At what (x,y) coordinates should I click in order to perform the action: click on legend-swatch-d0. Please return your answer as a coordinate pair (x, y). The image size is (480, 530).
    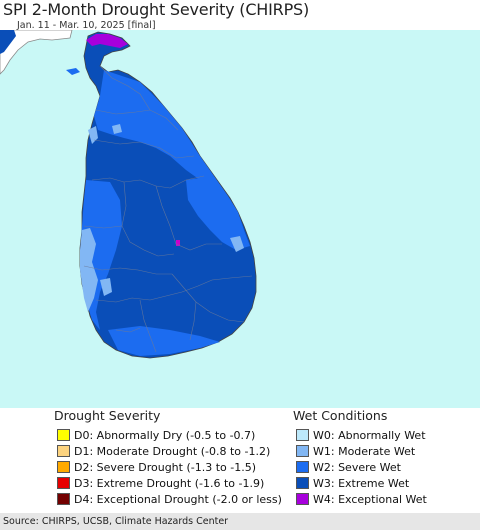
    Looking at the image, I should click on (63, 435).